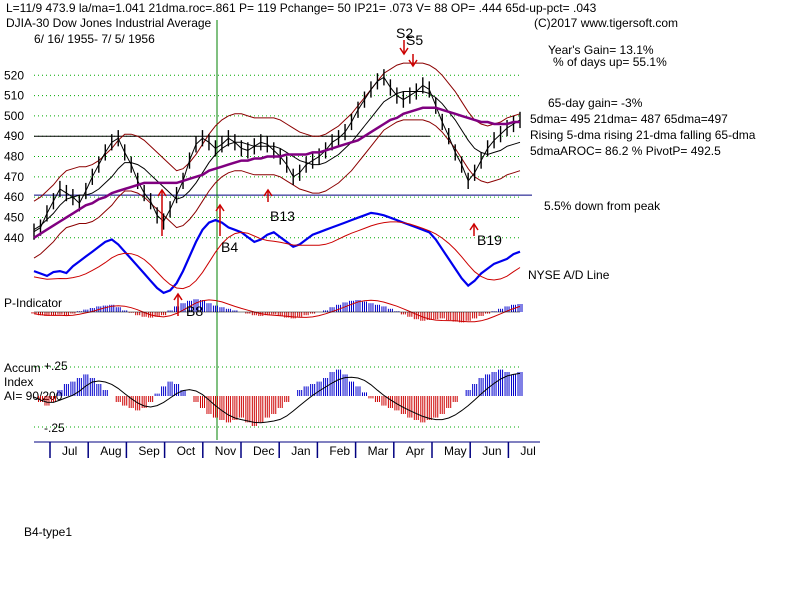  Describe the element at coordinates (282, 216) in the screenshot. I see `signal-label-b13: B13` at that location.